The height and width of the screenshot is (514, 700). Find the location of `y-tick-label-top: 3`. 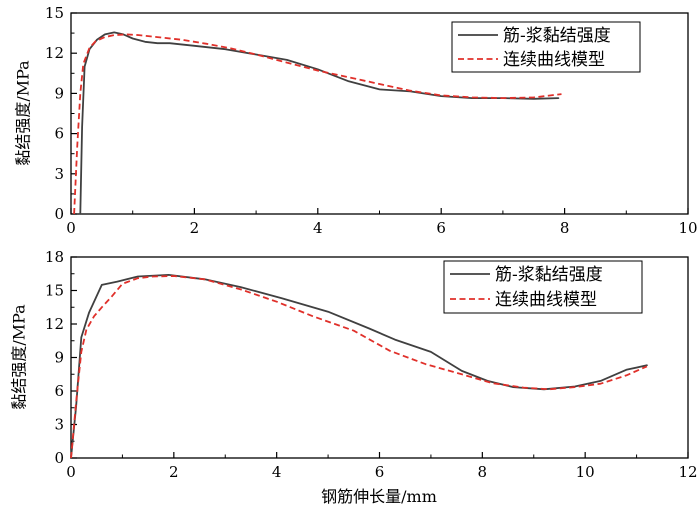

y-tick-label-top: 3 is located at coordinates (59, 174).